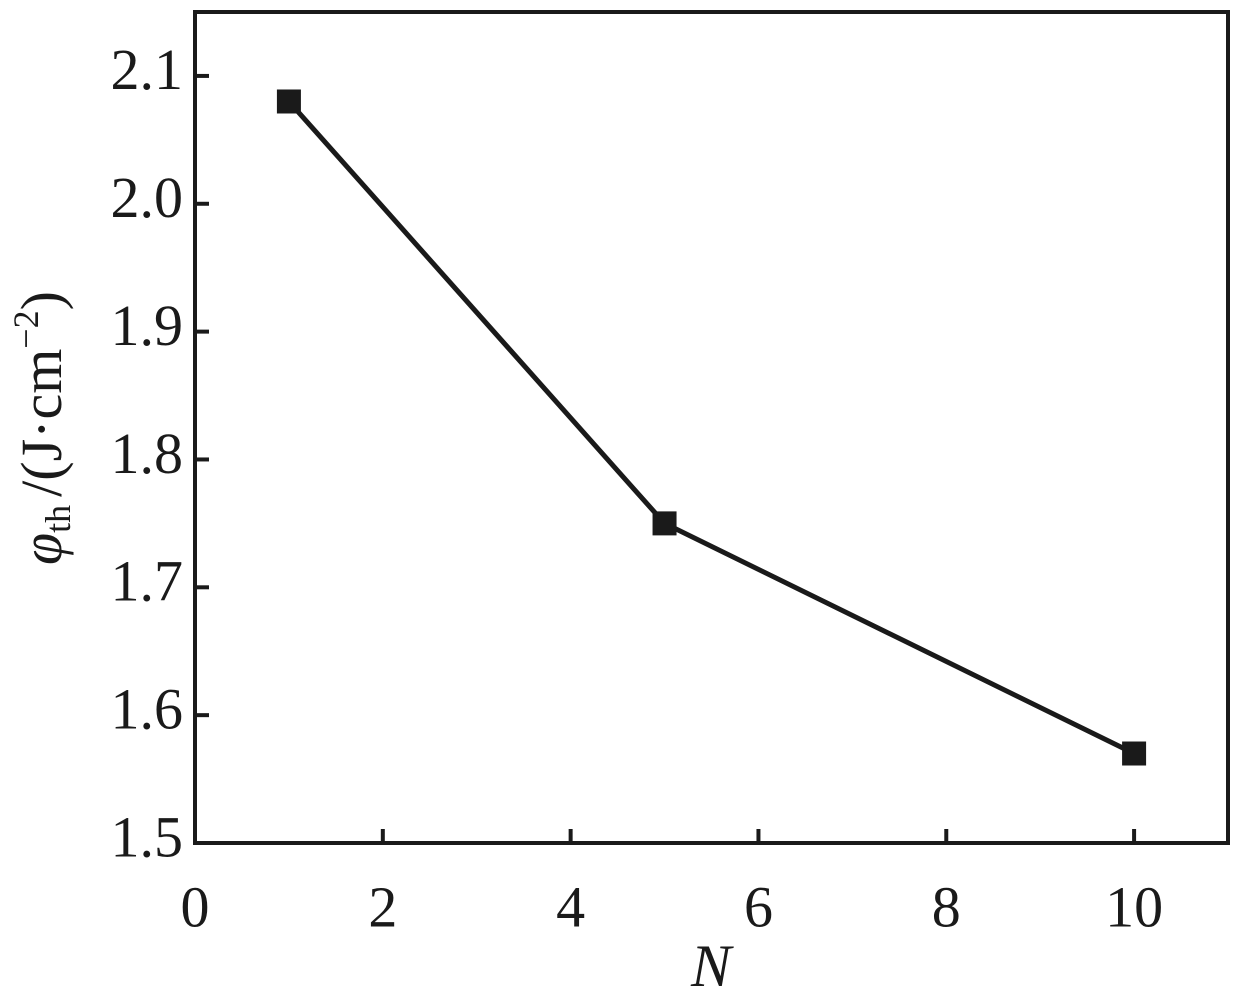  I want to click on x-tick-label: 8, so click(946, 906).